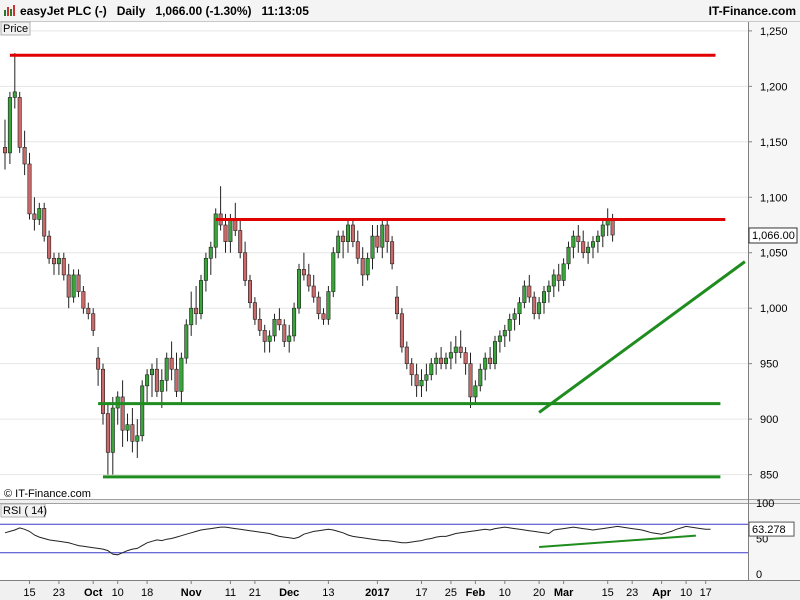 The width and height of the screenshot is (800, 600). I want to click on quote-label: 1,066.00 (-1.30%), so click(203, 11).